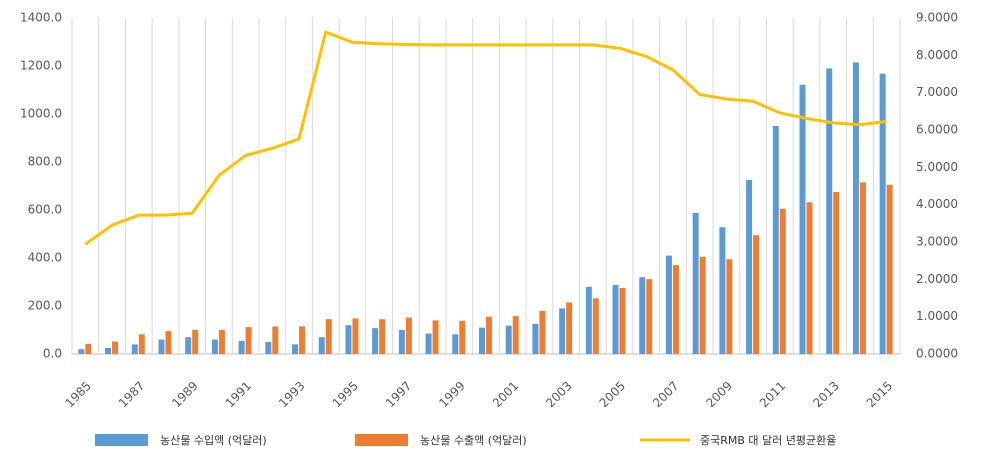 The height and width of the screenshot is (453, 982). What do you see at coordinates (937, 279) in the screenshot?
I see `y2-tick-label: 2.0000` at bounding box center [937, 279].